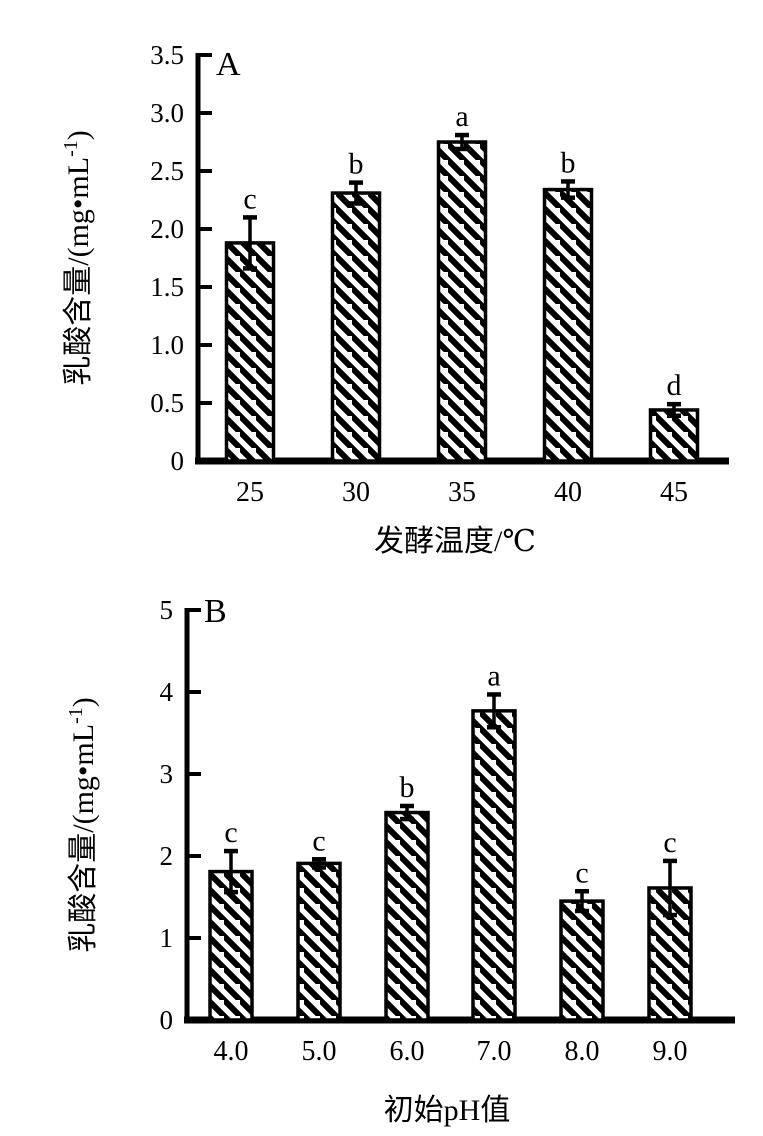  I want to click on x-tick-label: 35, so click(462, 492).